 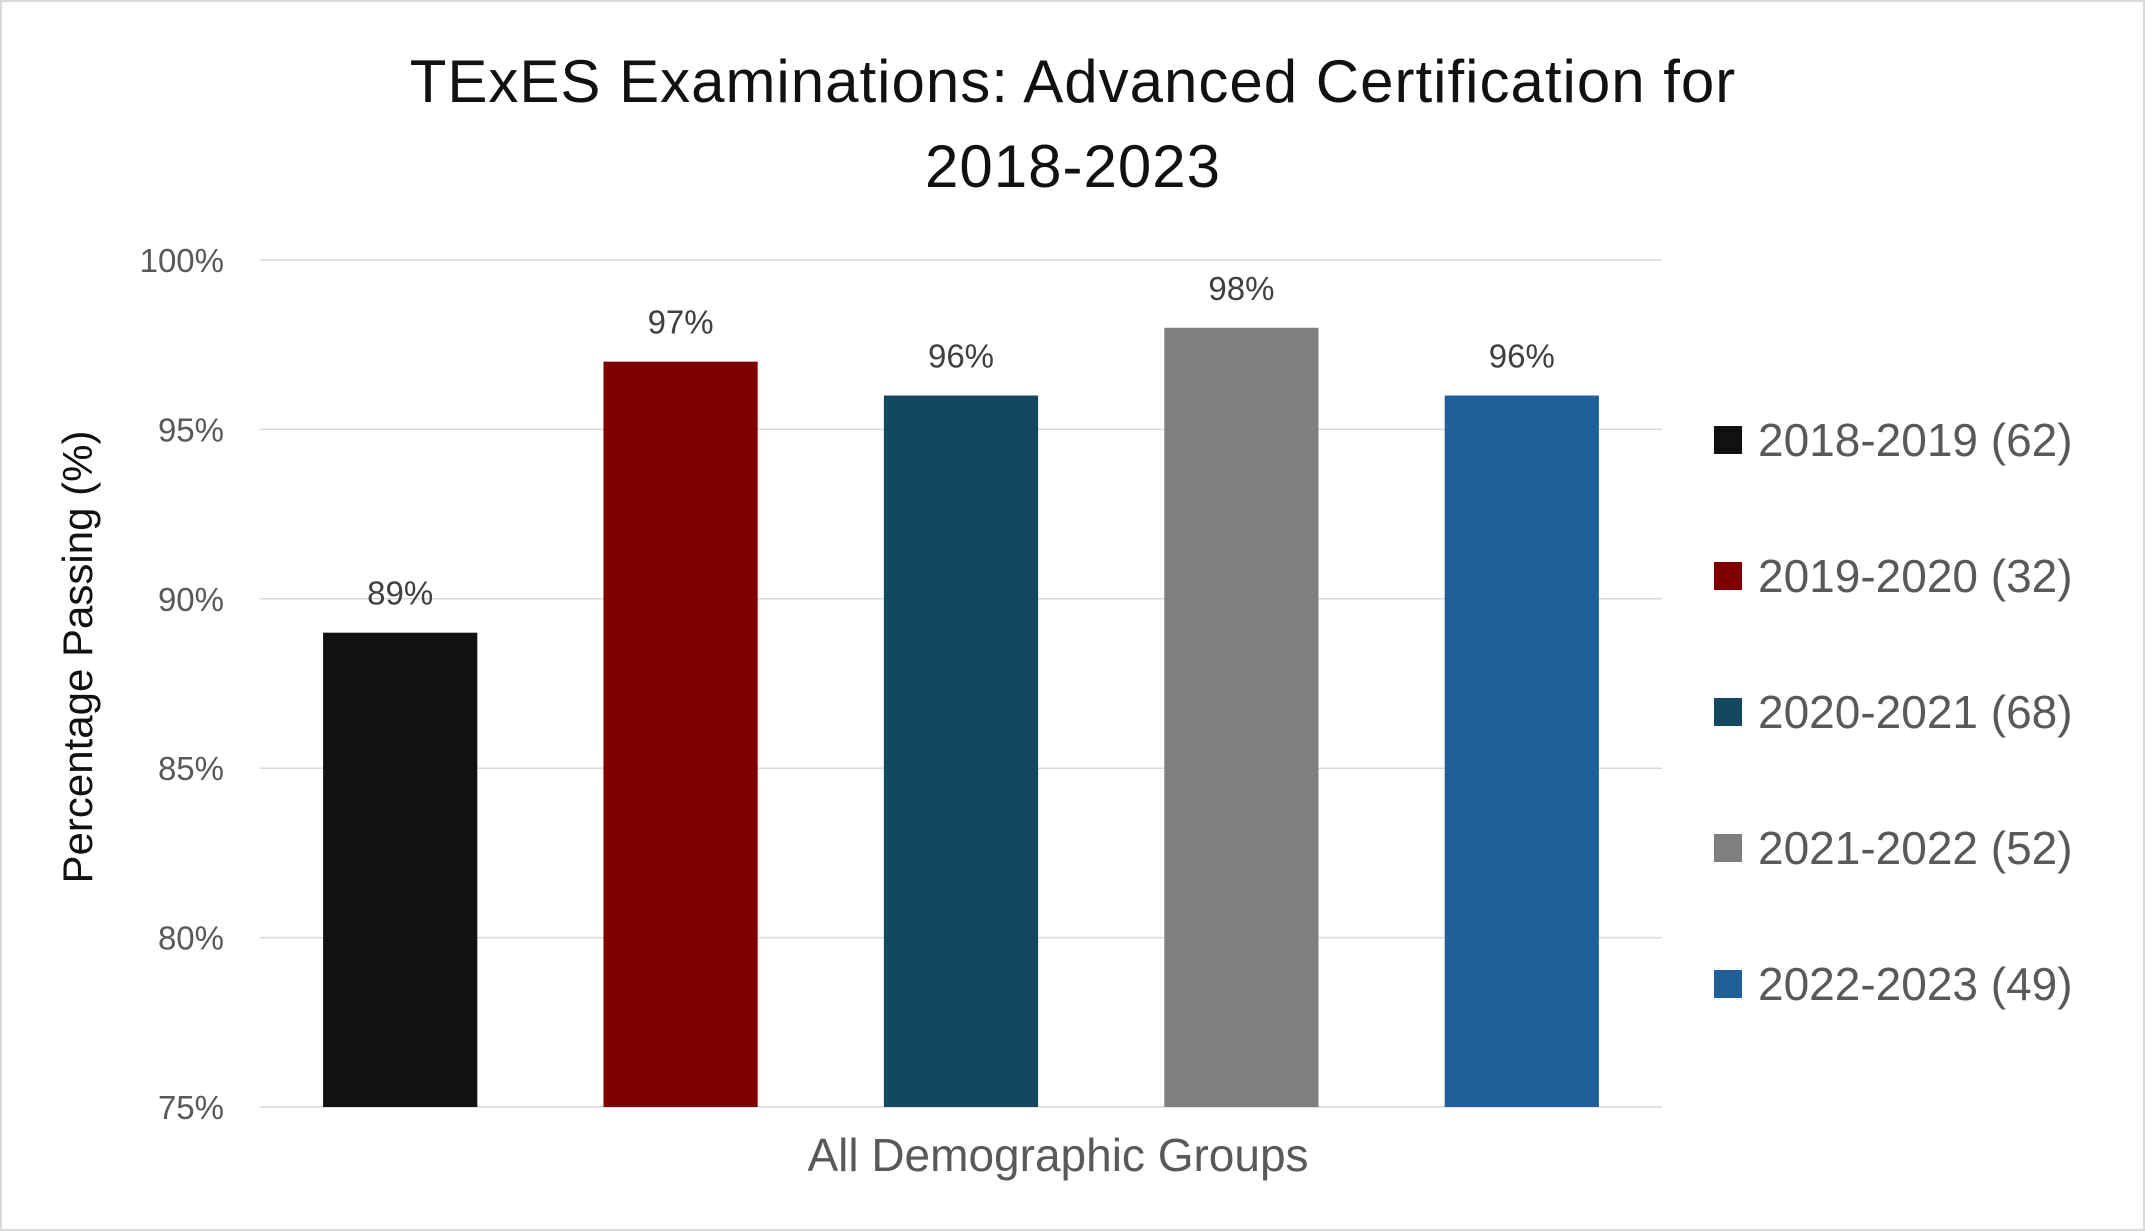 What do you see at coordinates (1915, 712) in the screenshot?
I see `legend-label: 2020-2021 (68)` at bounding box center [1915, 712].